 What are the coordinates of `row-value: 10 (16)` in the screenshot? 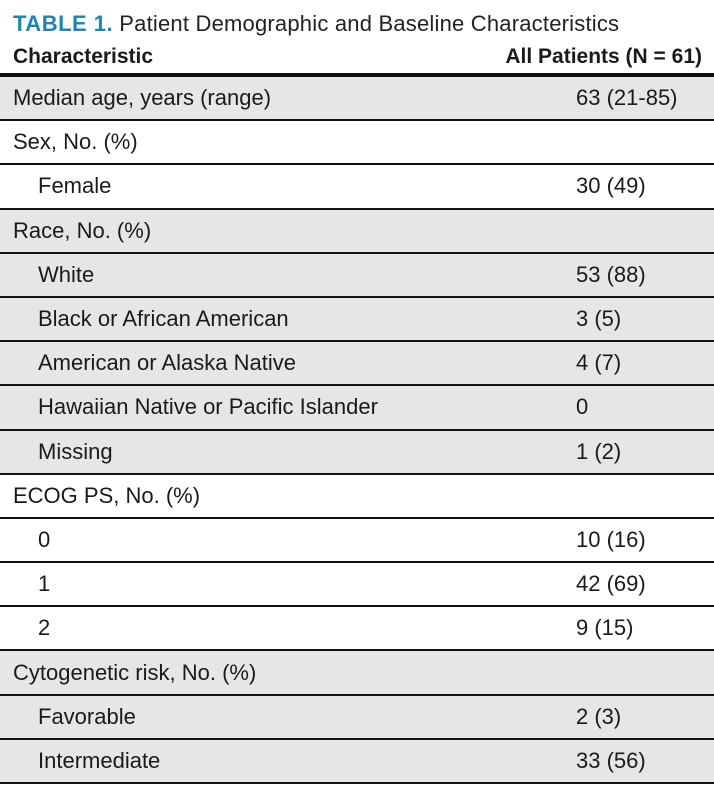 It's located at (611, 539).